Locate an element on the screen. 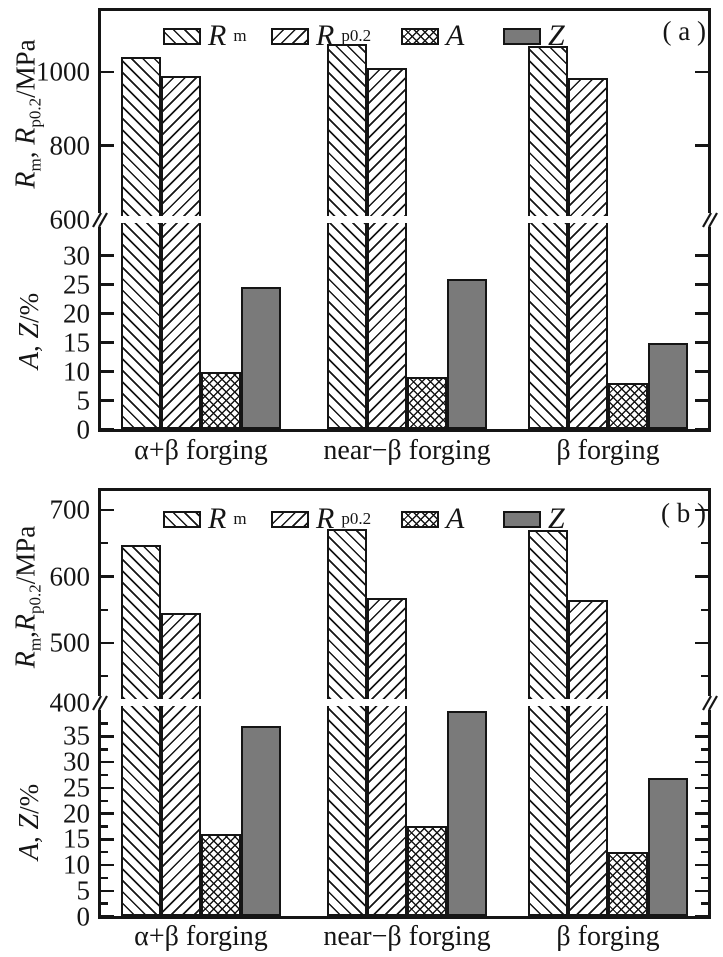 Image resolution: width=723 pixels, height=957 pixels. y-tick-500-b is located at coordinates (701, 643).